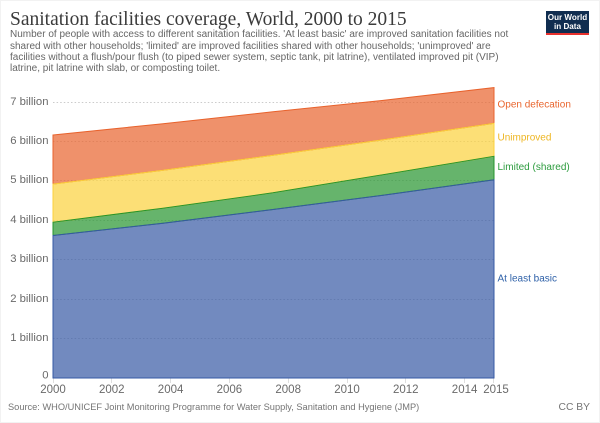 This screenshot has width=600, height=423. What do you see at coordinates (534, 105) in the screenshot?
I see `svg-text: Open defecation` at bounding box center [534, 105].